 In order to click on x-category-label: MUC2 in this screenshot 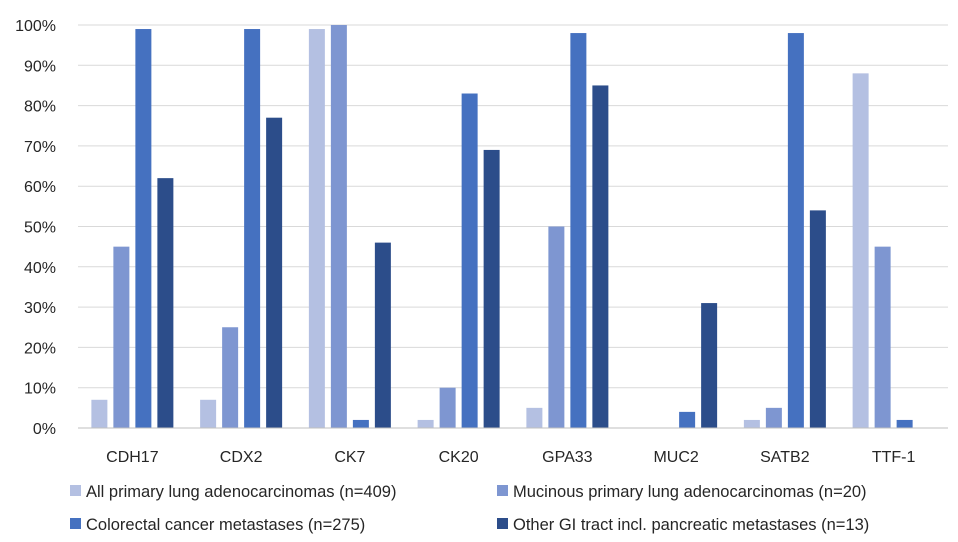, I will do `click(675, 457)`.